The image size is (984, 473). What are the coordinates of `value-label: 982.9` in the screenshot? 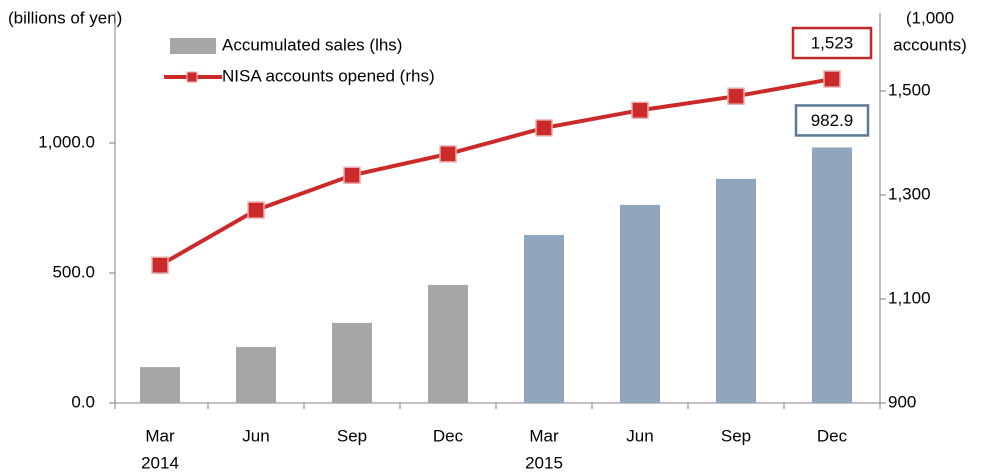 It's located at (832, 120).